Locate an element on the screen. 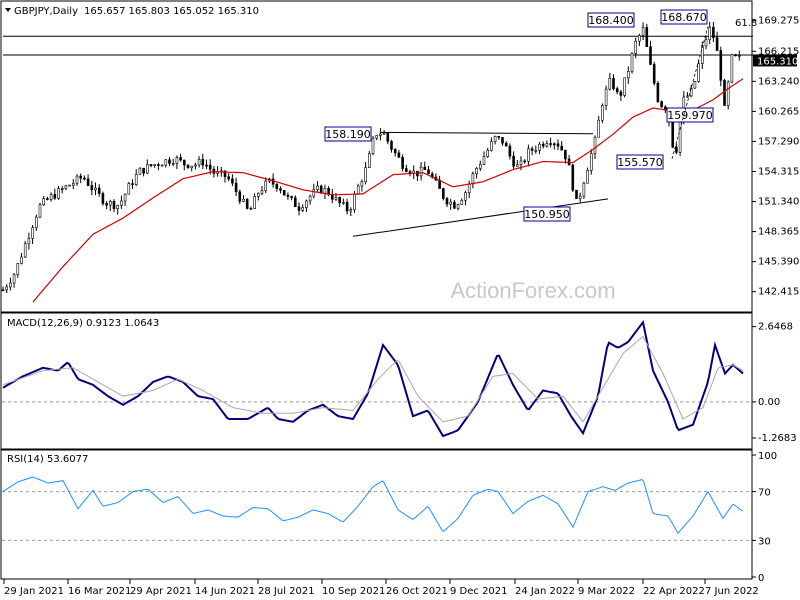 The height and width of the screenshot is (600, 800). svg-text: 150.950 is located at coordinates (547, 214).